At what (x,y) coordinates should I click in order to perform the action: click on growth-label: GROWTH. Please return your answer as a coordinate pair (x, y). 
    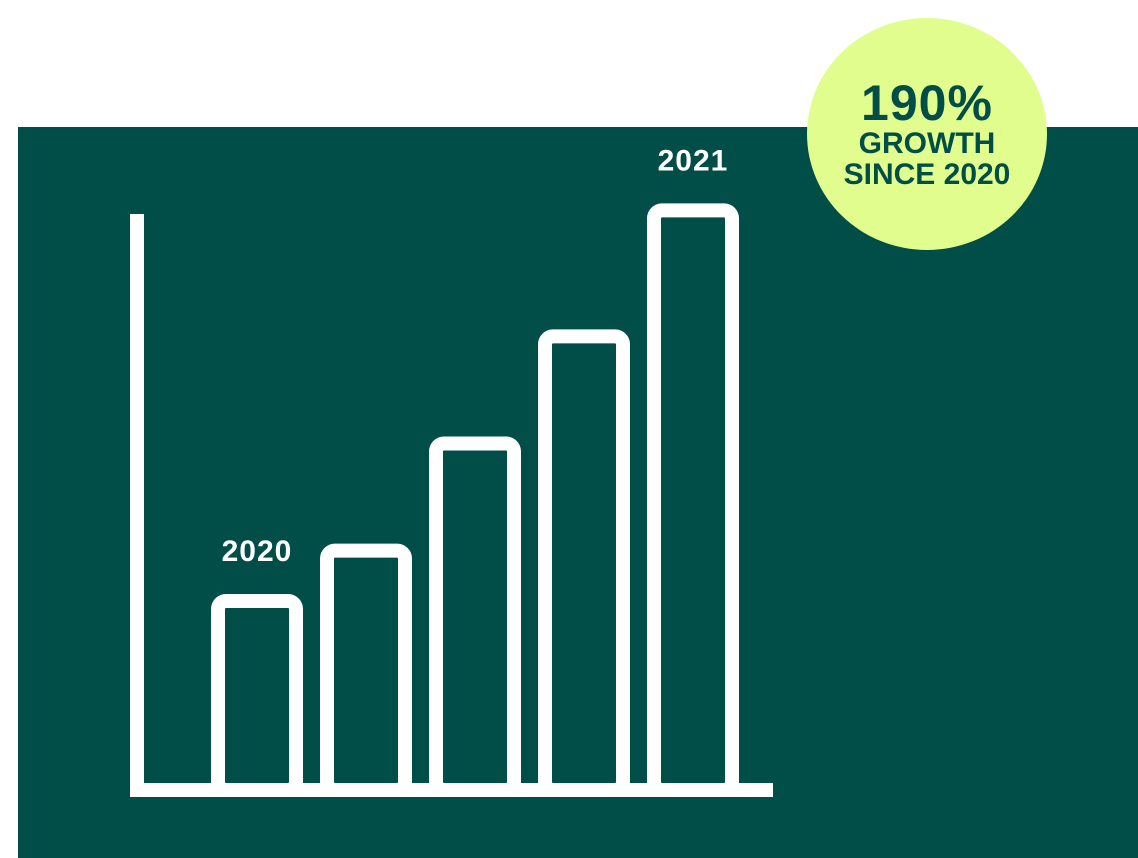
    Looking at the image, I should click on (927, 143).